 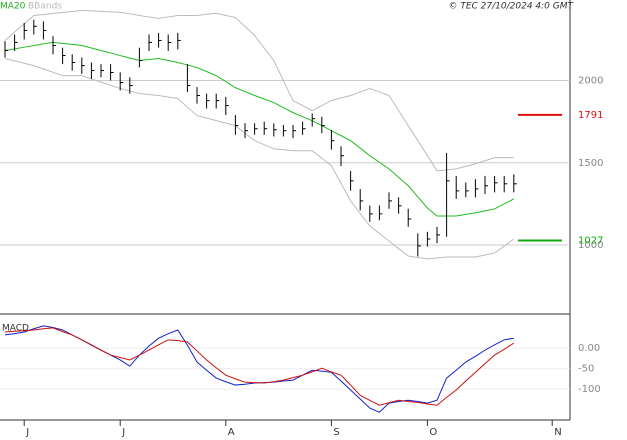 I want to click on y-tick-label: 1000, so click(x=590, y=245).